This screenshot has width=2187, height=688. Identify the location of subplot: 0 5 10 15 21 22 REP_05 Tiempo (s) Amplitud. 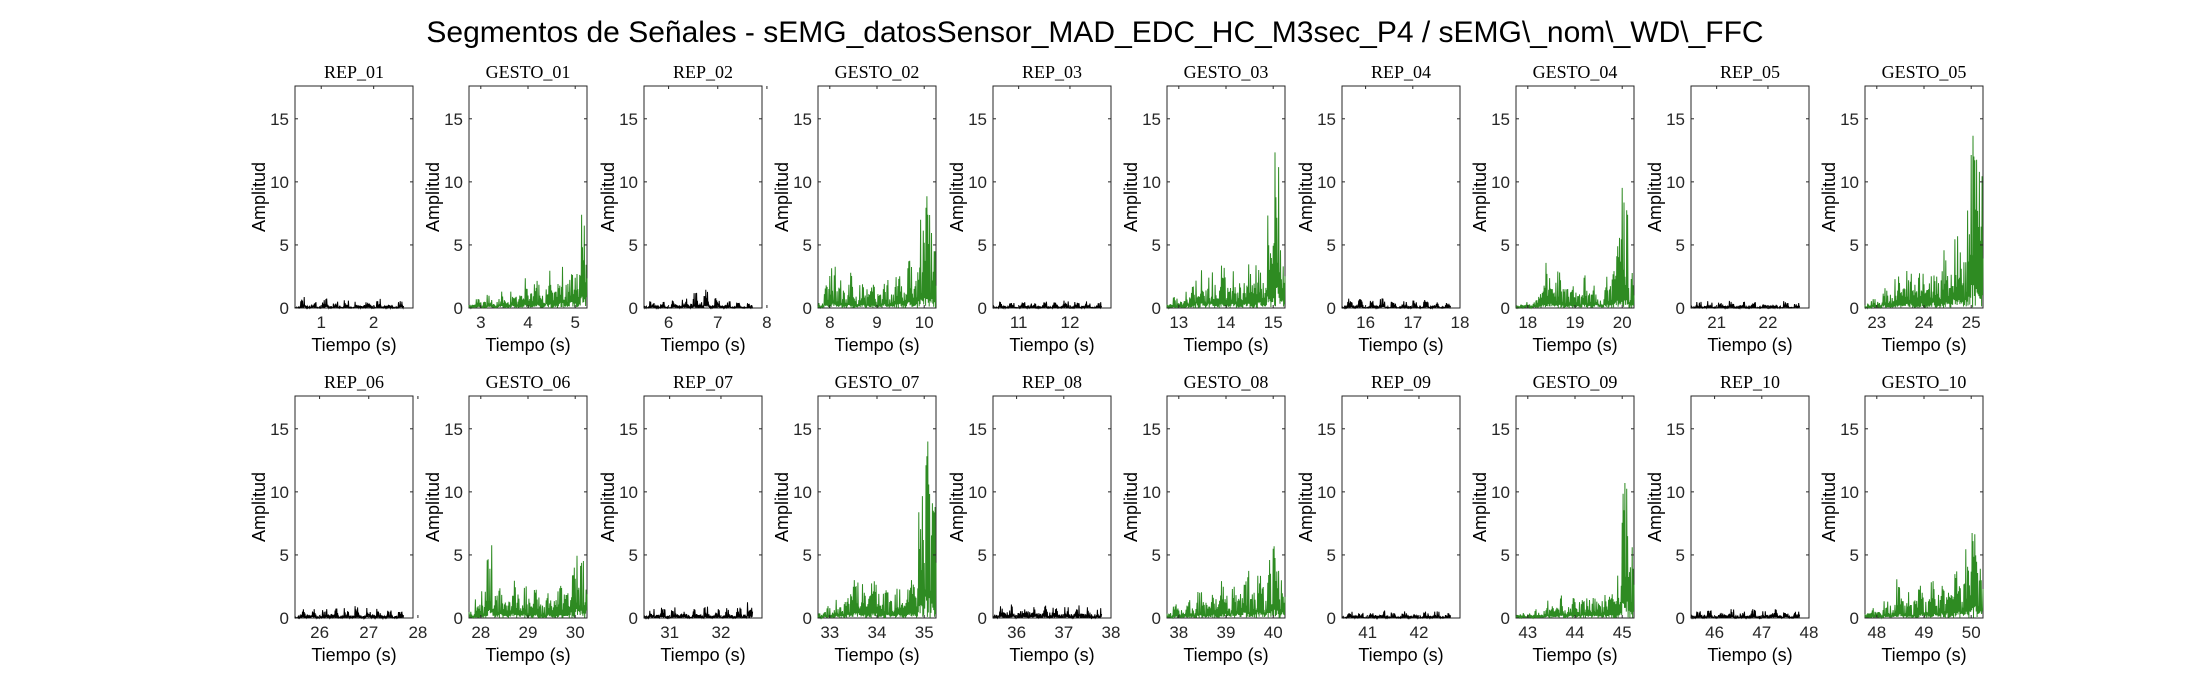
(1727, 208).